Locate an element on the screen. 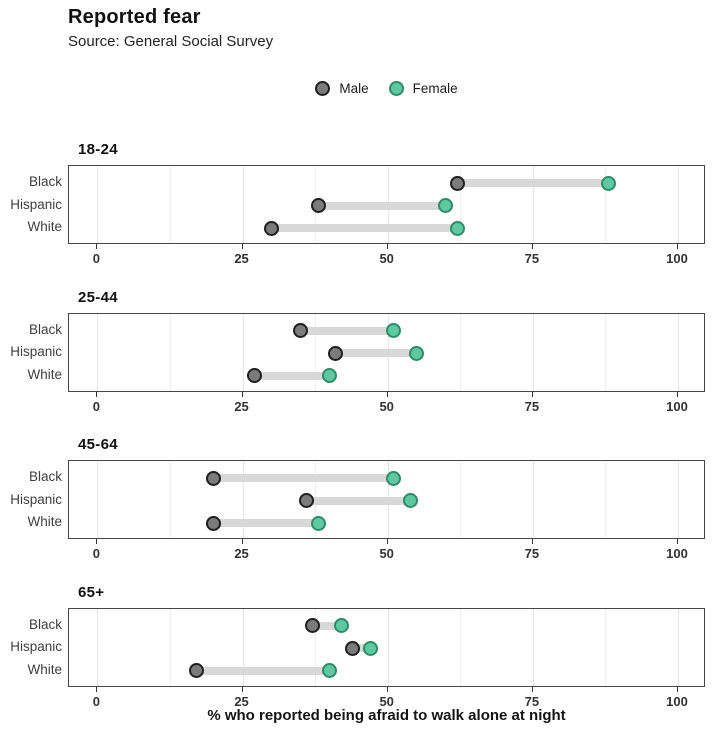 The height and width of the screenshot is (733, 714). legend-label-male: Male is located at coordinates (354, 88).